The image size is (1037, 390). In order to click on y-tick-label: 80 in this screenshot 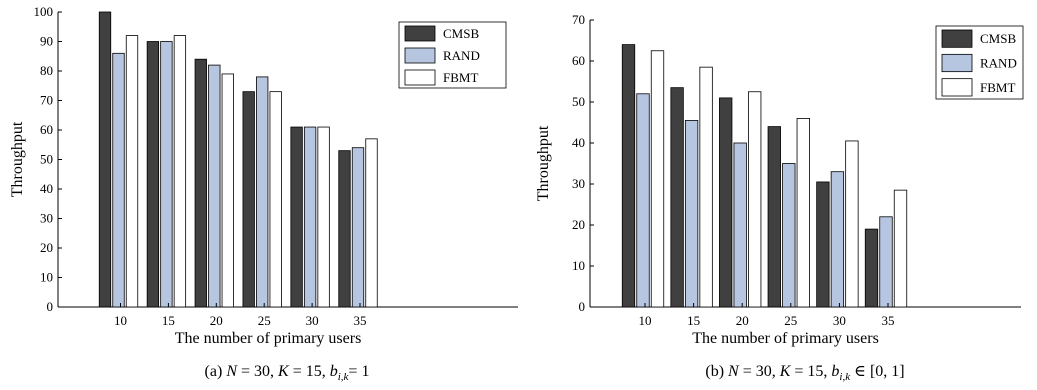, I will do `click(46, 70)`.